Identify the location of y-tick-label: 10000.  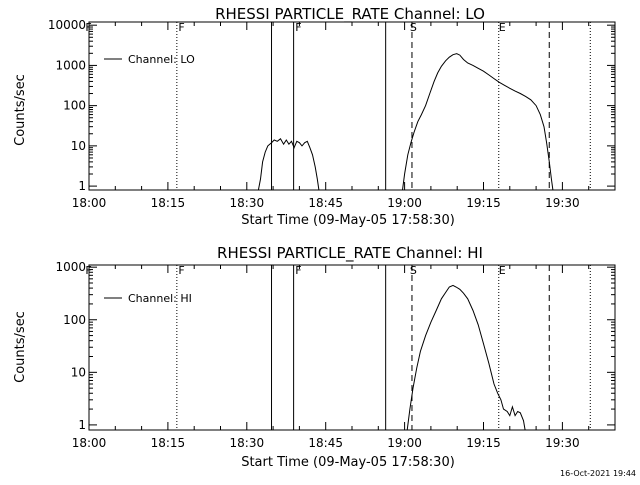
(67, 25).